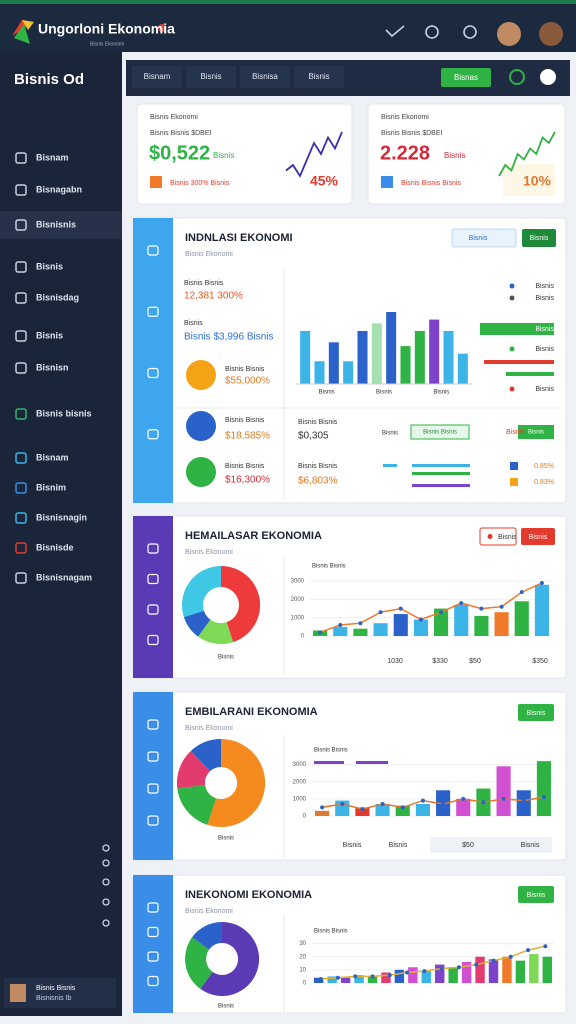 The width and height of the screenshot is (576, 1024). What do you see at coordinates (440, 661) in the screenshot?
I see `footer-label: $330` at bounding box center [440, 661].